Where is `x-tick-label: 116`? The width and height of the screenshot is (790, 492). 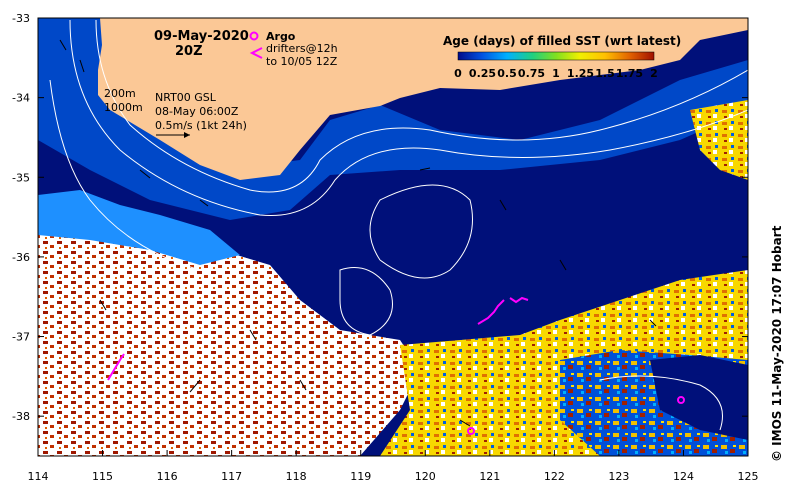
x-tick-label: 116 is located at coordinates (167, 476).